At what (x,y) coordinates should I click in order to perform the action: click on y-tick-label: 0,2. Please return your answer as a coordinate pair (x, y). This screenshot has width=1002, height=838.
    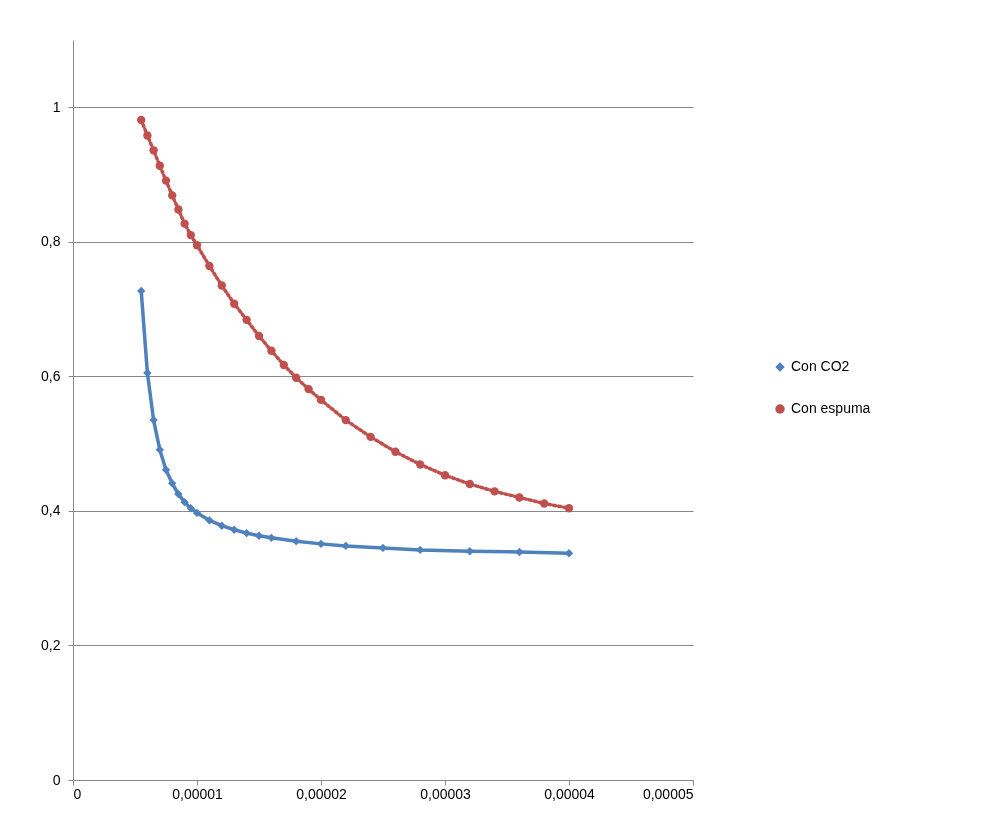
    Looking at the image, I should click on (51, 644).